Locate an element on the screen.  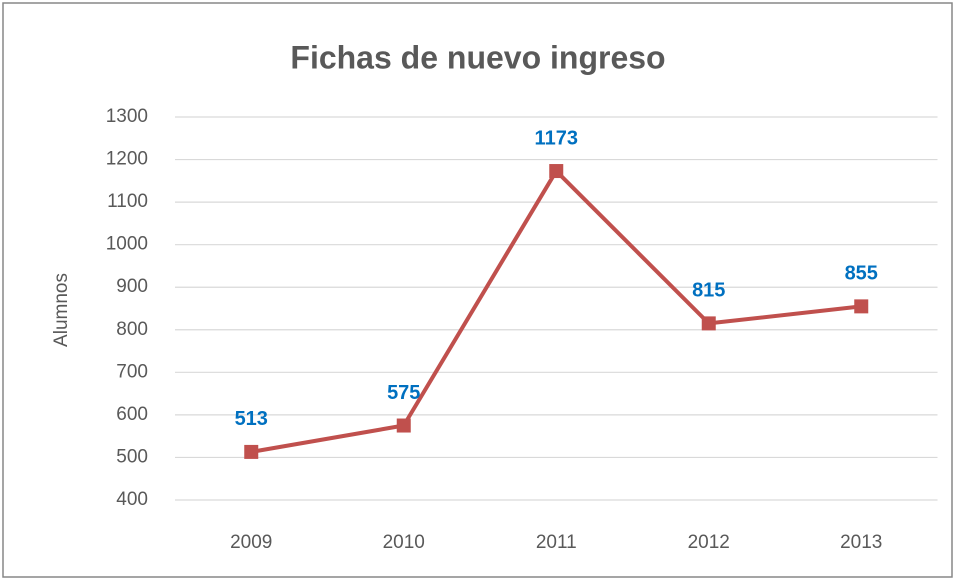
y-tick-label: 1200 is located at coordinates (127, 159).